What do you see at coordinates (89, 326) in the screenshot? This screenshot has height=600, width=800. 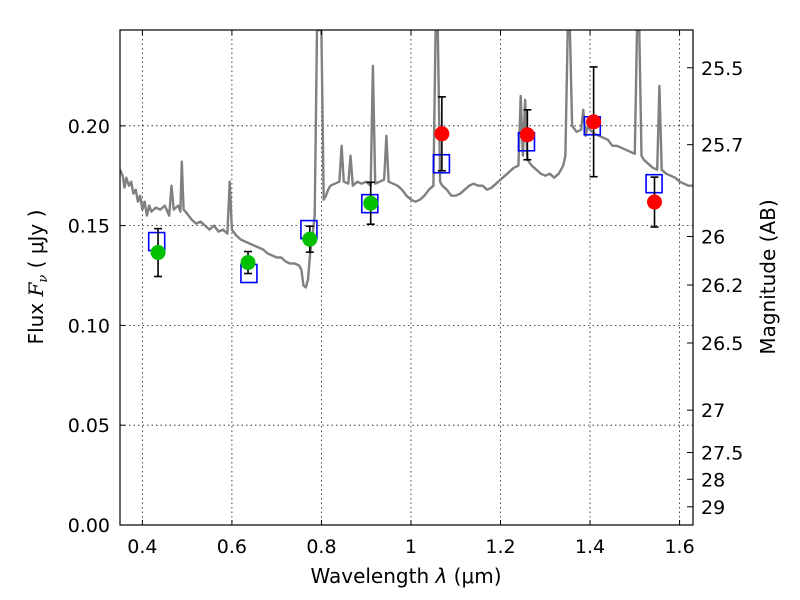 I see `y-tick-label: 0.10` at bounding box center [89, 326].